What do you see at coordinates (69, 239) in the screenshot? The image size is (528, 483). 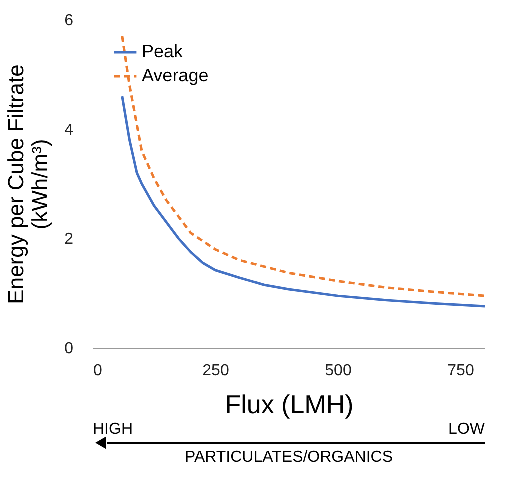 I see `y-tick-label: 2` at bounding box center [69, 239].